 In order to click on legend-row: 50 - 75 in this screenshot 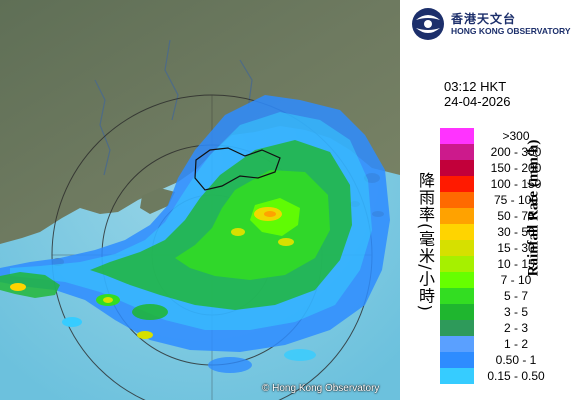, I will do `click(500, 216)`.